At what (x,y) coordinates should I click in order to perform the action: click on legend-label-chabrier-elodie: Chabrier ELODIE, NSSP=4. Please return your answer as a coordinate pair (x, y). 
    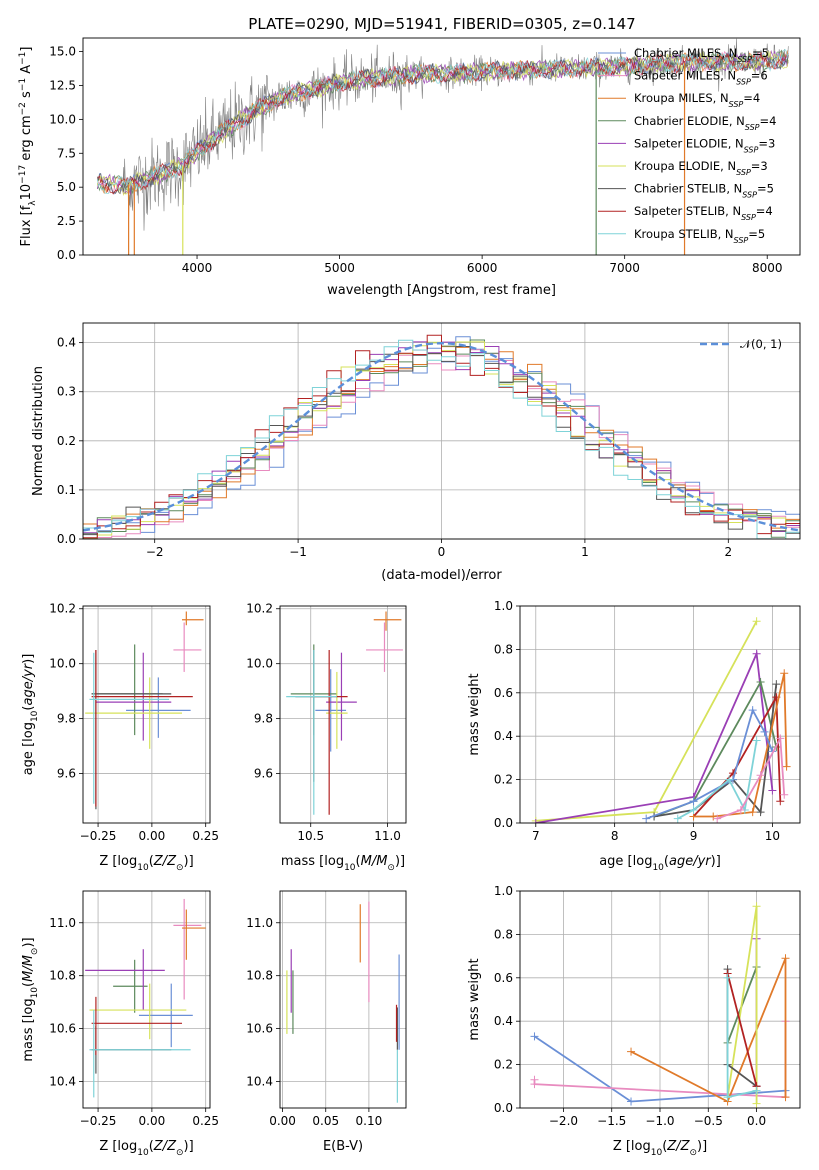
    Looking at the image, I should click on (705, 123).